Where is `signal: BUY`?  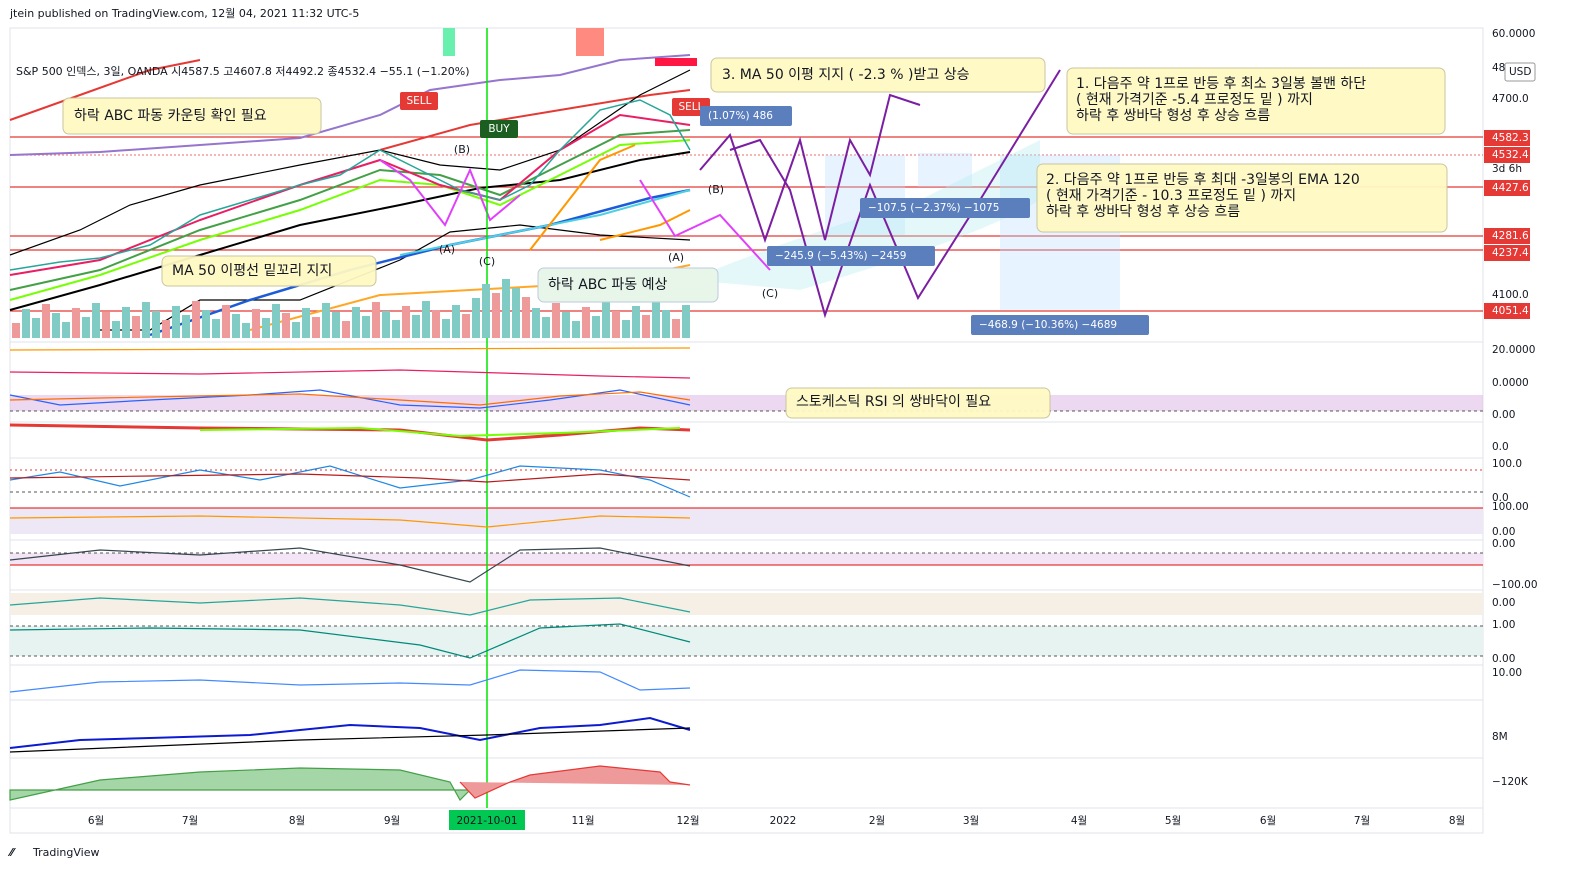 signal: BUY is located at coordinates (499, 129).